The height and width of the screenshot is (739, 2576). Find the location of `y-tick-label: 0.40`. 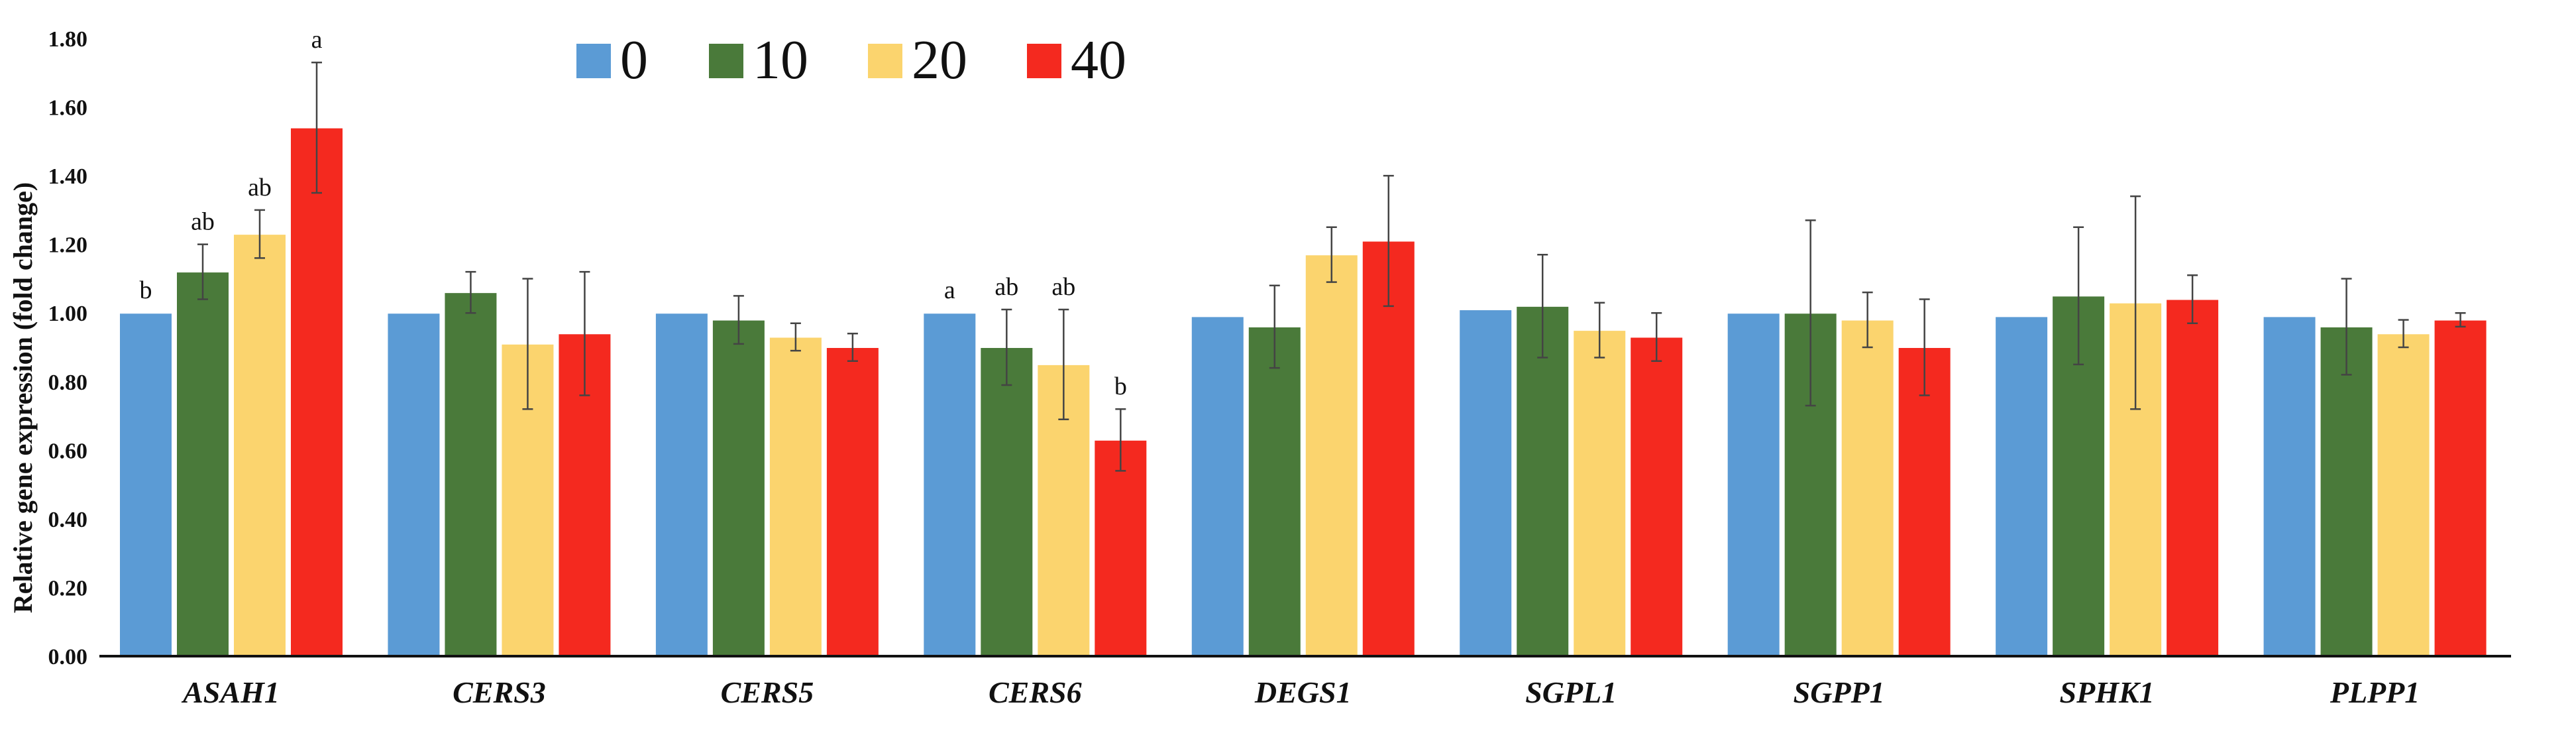

y-tick-label: 0.40 is located at coordinates (68, 520).